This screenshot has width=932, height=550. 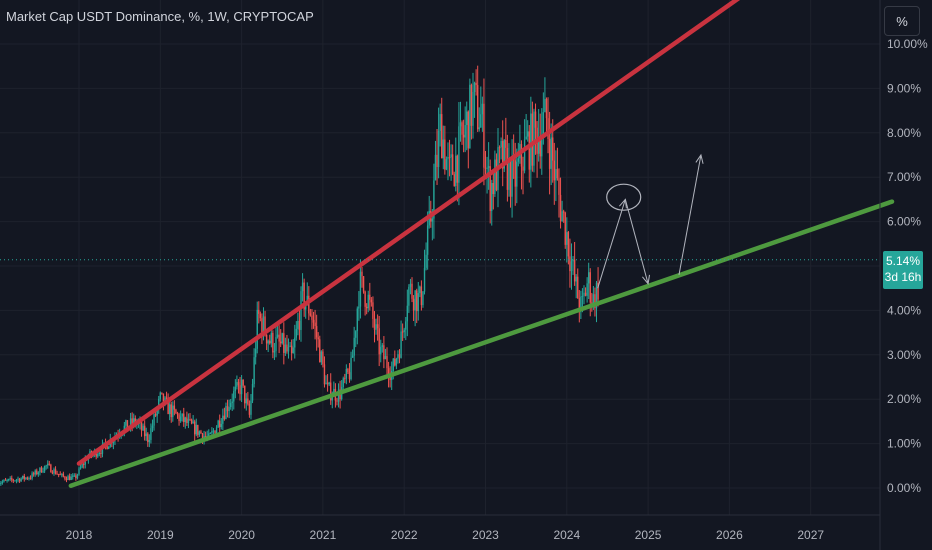 I want to click on y-tick-label: 1.00%, so click(x=904, y=444).